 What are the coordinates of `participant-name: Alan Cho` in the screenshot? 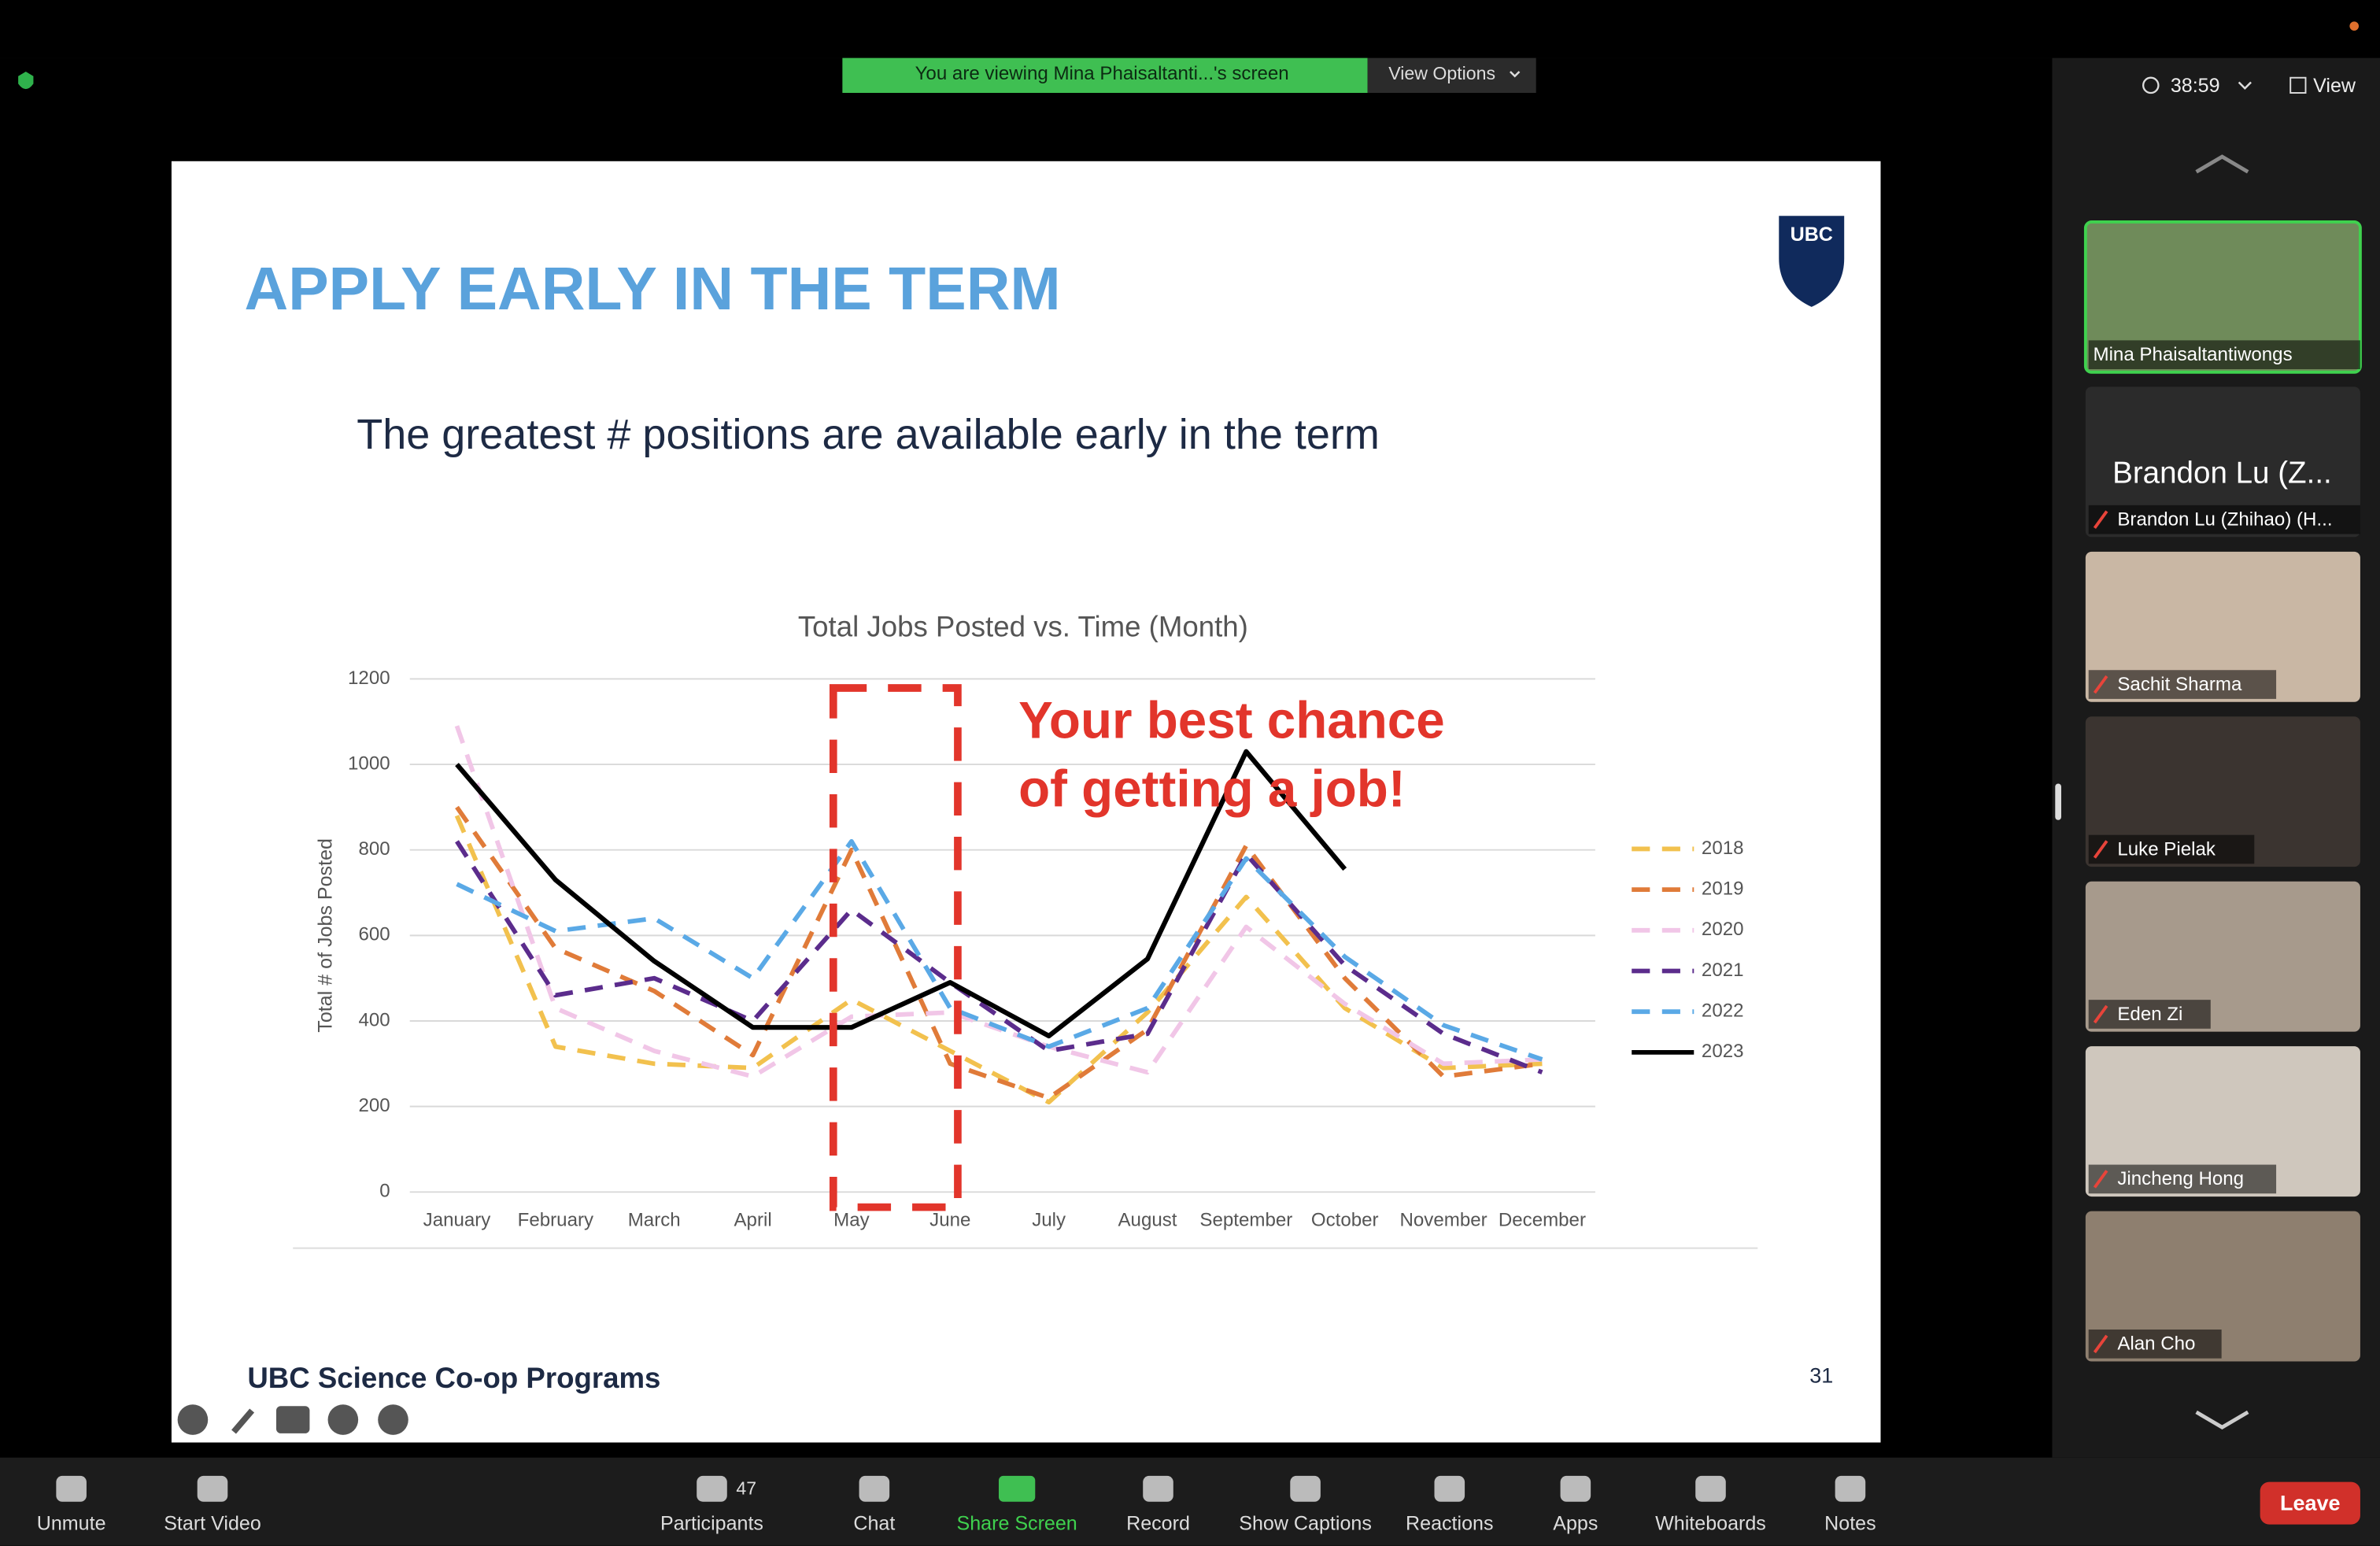 It's located at (2156, 1344).